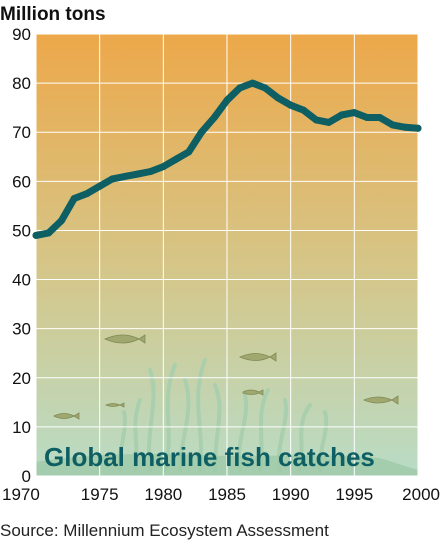 This screenshot has height=543, width=442. Describe the element at coordinates (53, 14) in the screenshot. I see `y-axis-label: Million tons` at that location.